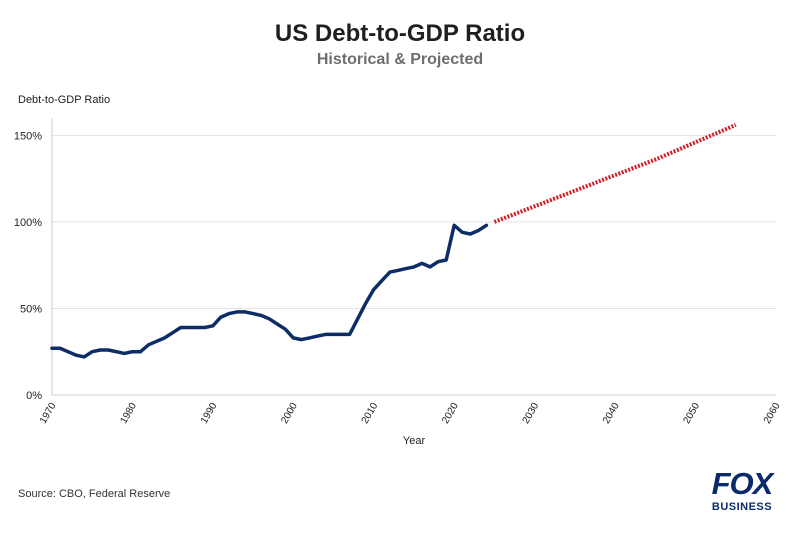 This screenshot has height=539, width=800. What do you see at coordinates (742, 483) in the screenshot?
I see `logo-brand: FOX` at bounding box center [742, 483].